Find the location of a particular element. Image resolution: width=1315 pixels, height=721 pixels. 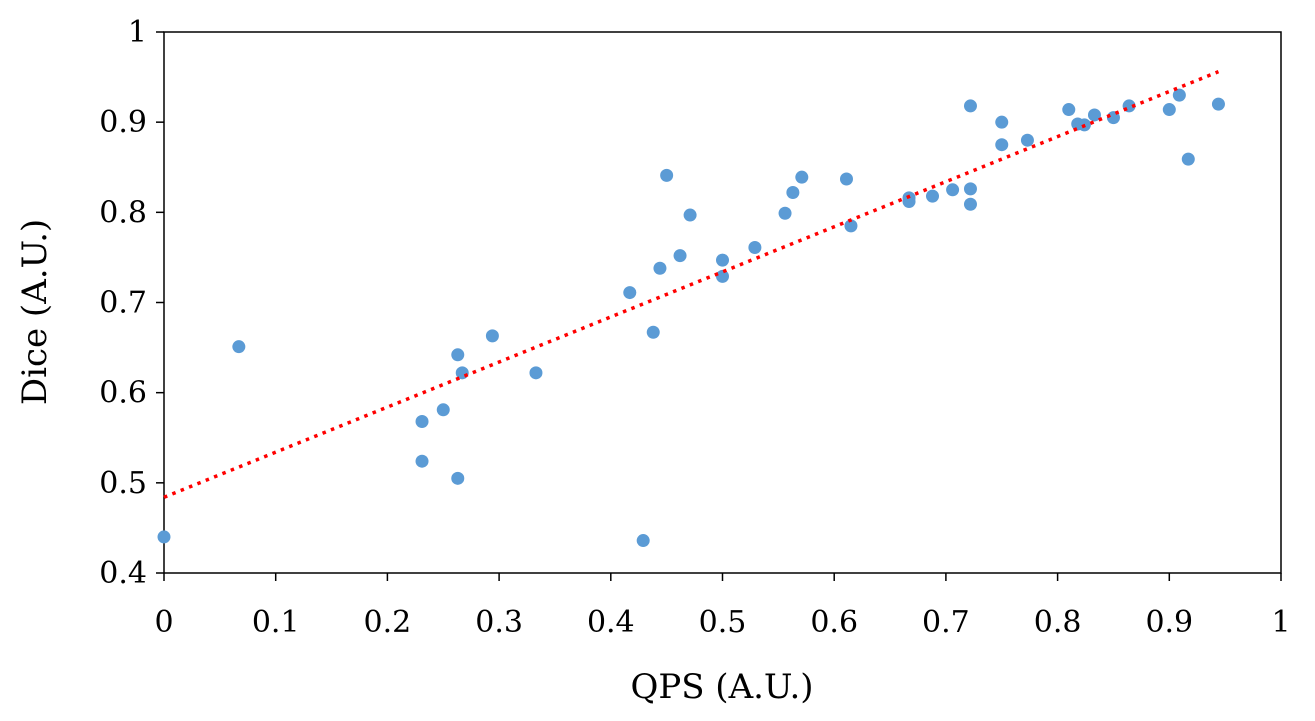

x-tick-label: 0.1 is located at coordinates (276, 622).